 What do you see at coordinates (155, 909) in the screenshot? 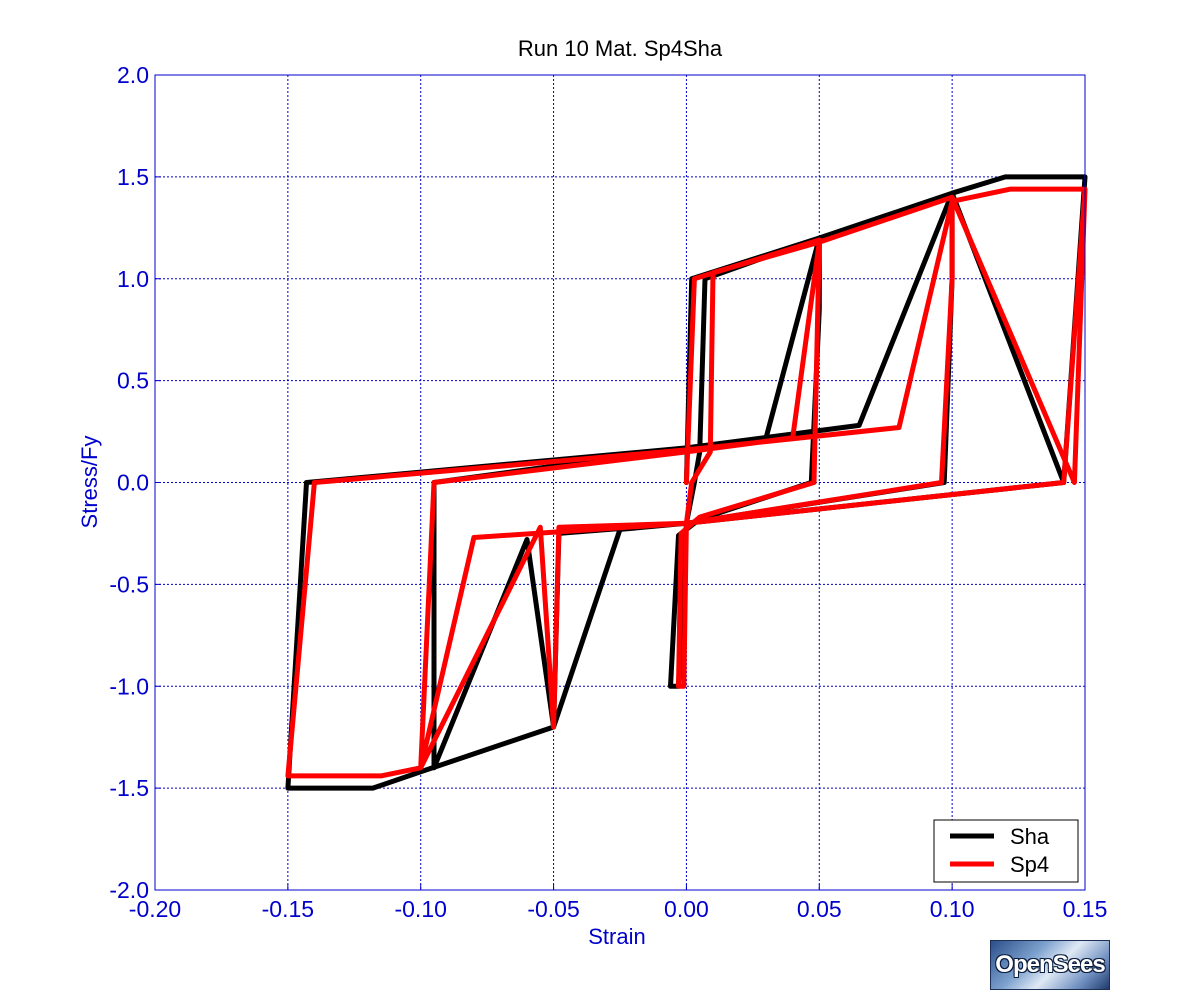
I see `x-tick-label: -0.20` at bounding box center [155, 909].